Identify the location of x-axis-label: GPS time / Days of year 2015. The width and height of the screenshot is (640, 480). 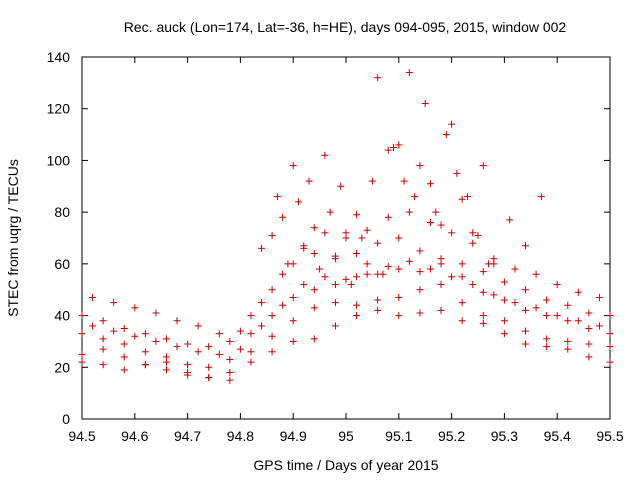
(345, 465).